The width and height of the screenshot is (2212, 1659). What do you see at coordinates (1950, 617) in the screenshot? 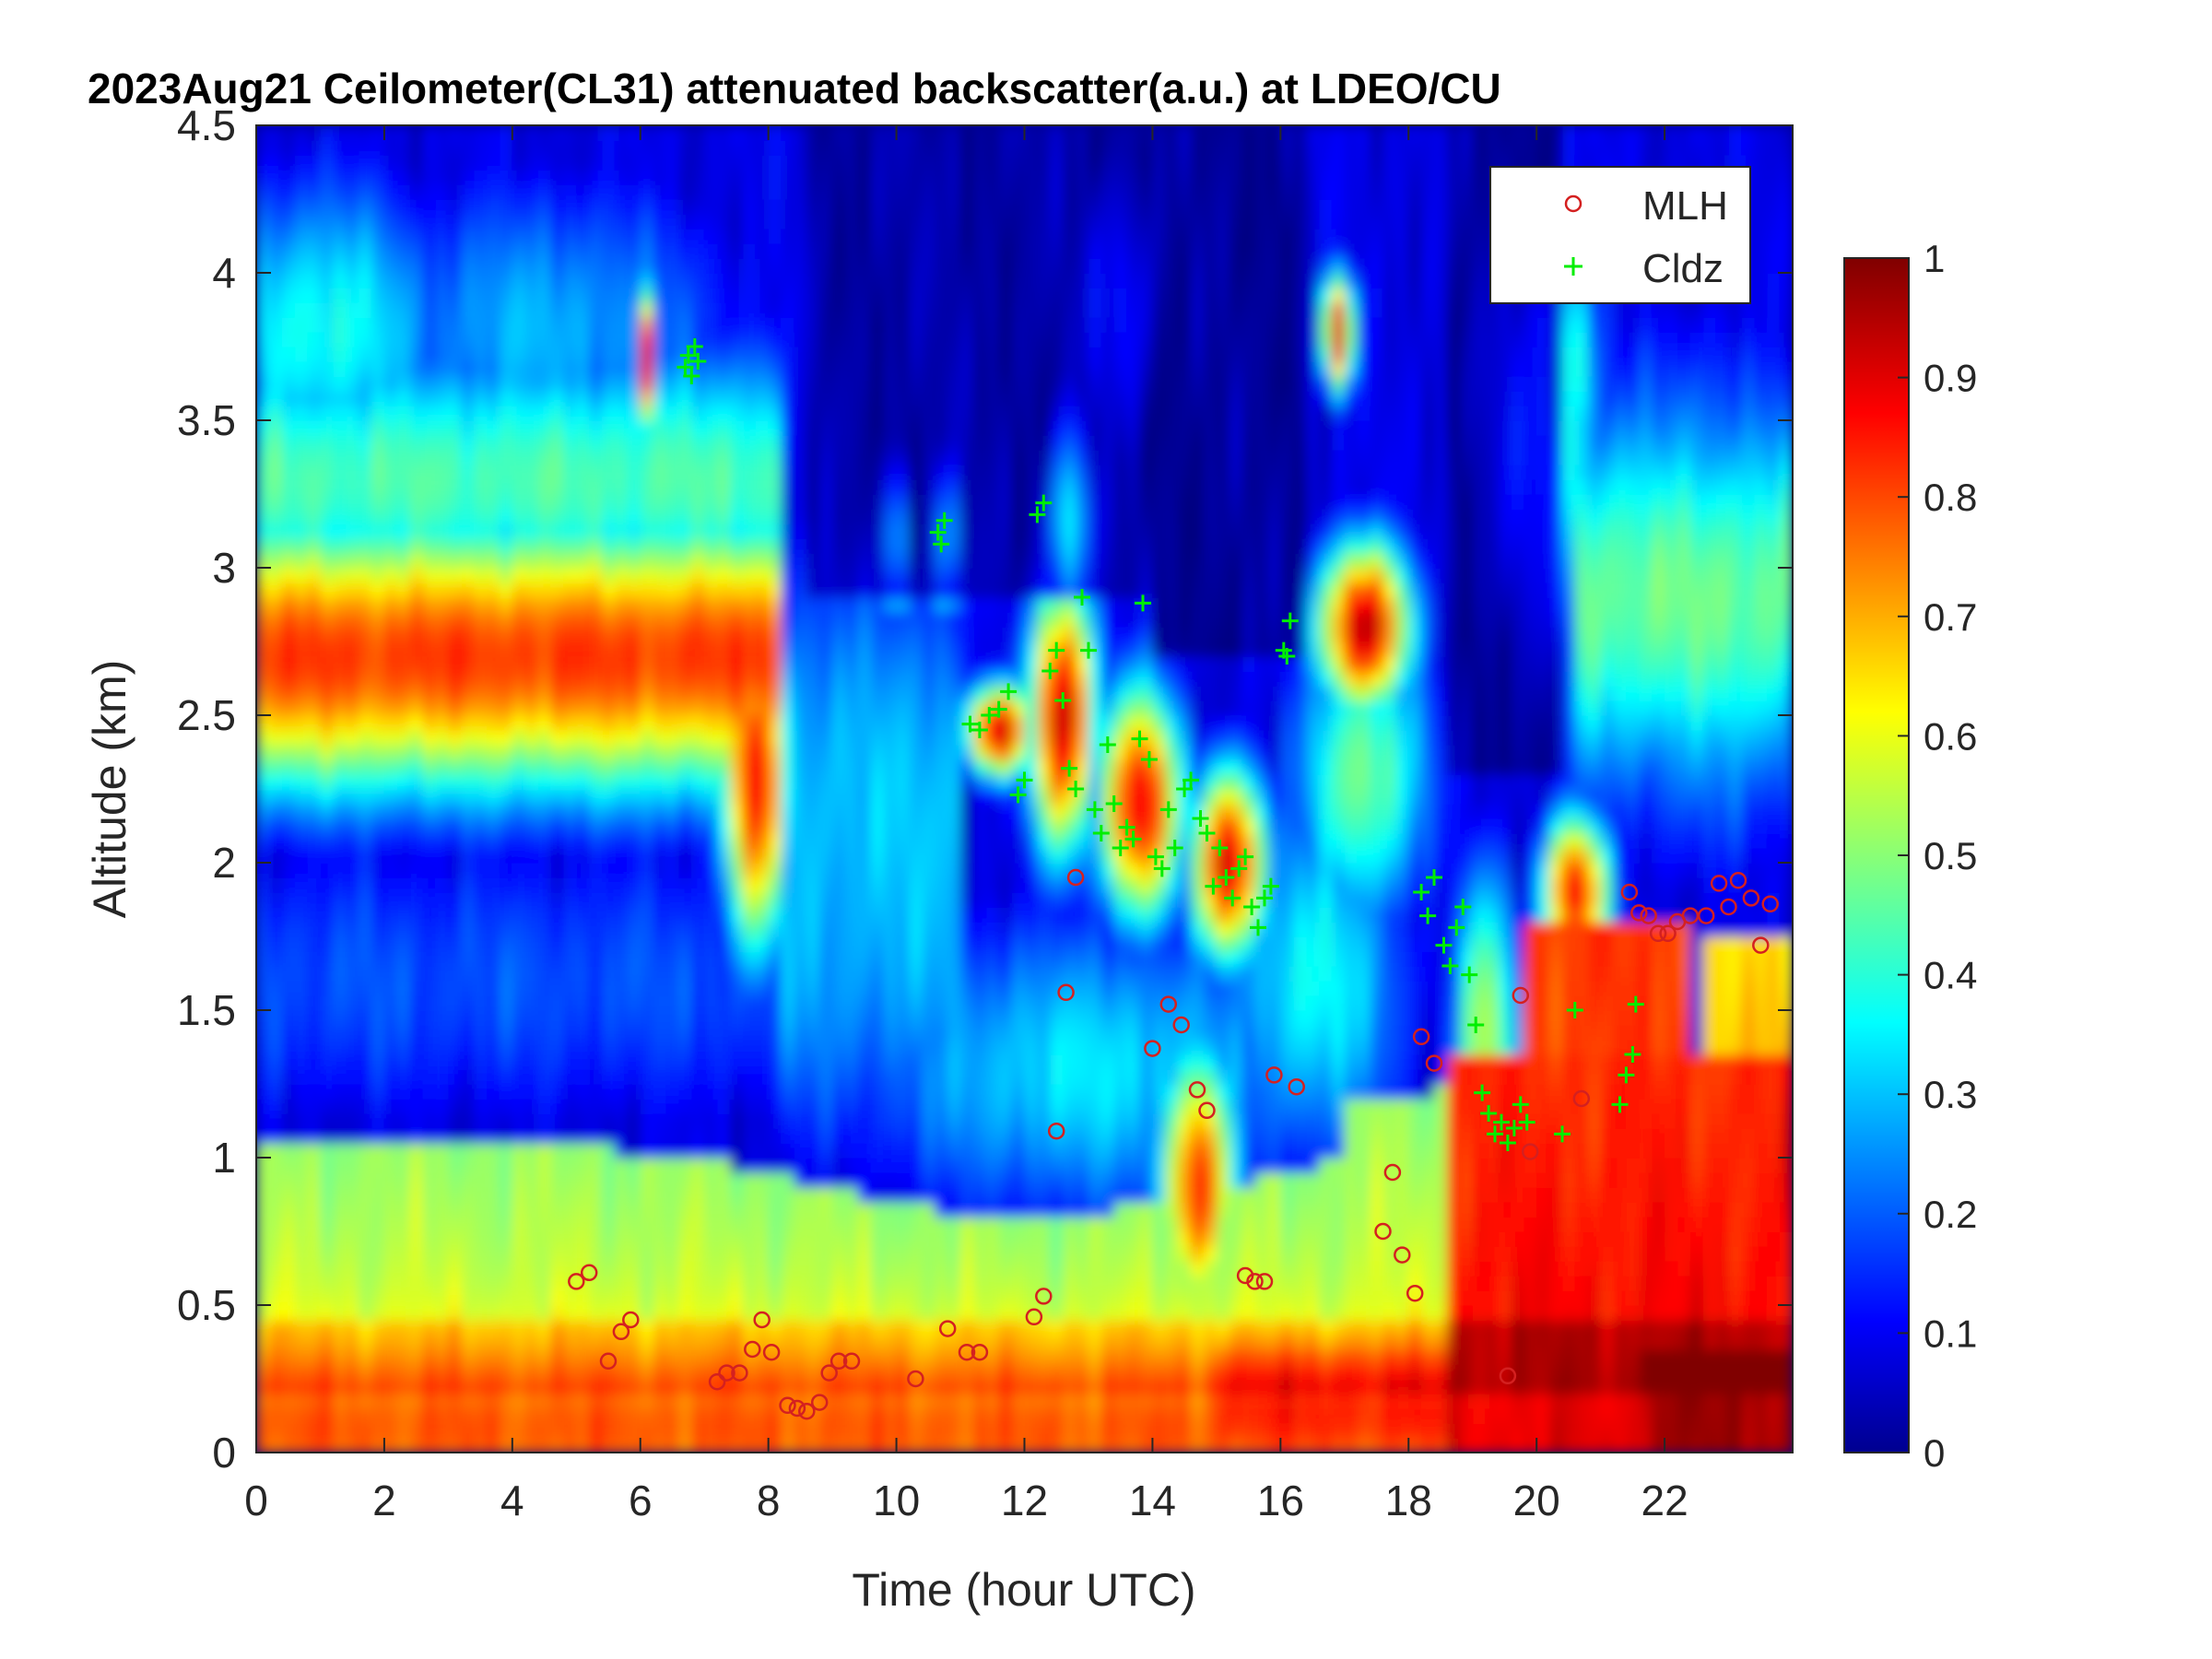
I see `colorbar-tick-label: 0.7` at bounding box center [1950, 617].